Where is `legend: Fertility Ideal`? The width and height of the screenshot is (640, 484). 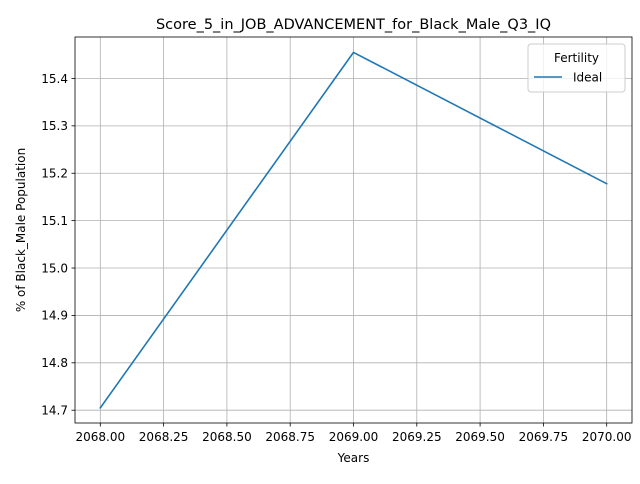
legend: Fertility Ideal is located at coordinates (576, 68).